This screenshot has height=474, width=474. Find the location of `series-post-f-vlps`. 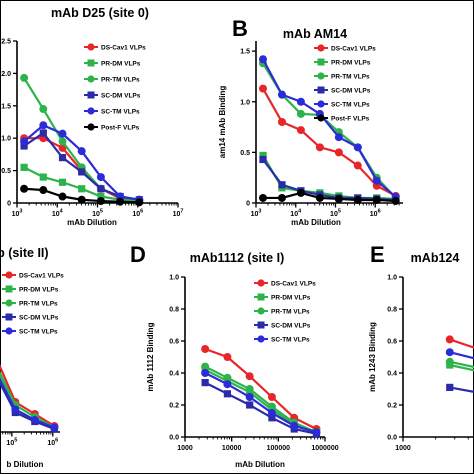

series-post-f-vlps is located at coordinates (329, 196).